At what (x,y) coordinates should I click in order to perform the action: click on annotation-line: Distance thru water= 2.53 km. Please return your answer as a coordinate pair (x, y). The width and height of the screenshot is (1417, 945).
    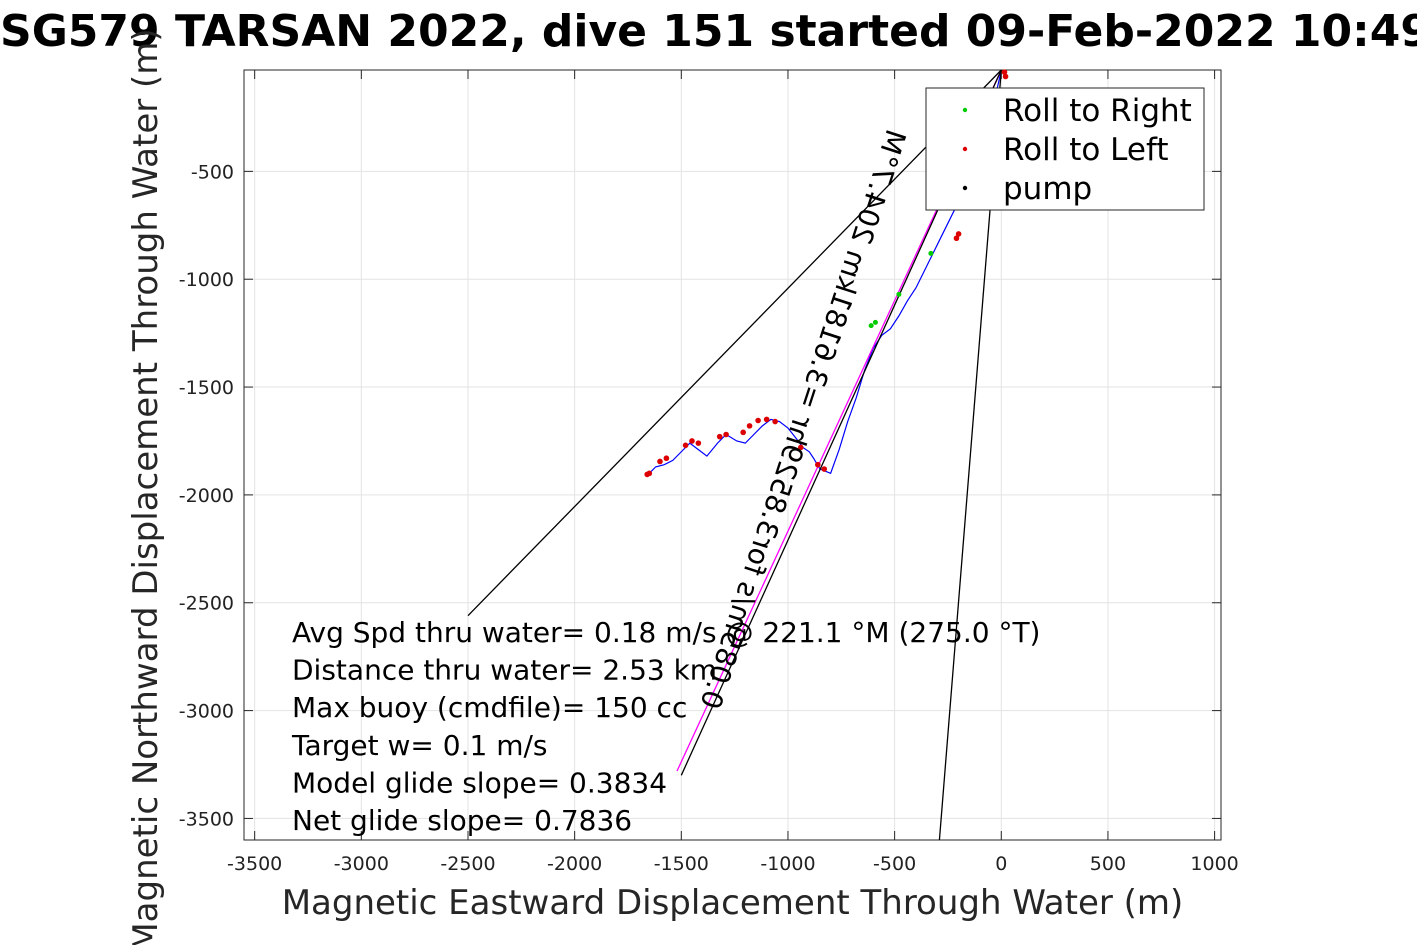
    Looking at the image, I should click on (504, 670).